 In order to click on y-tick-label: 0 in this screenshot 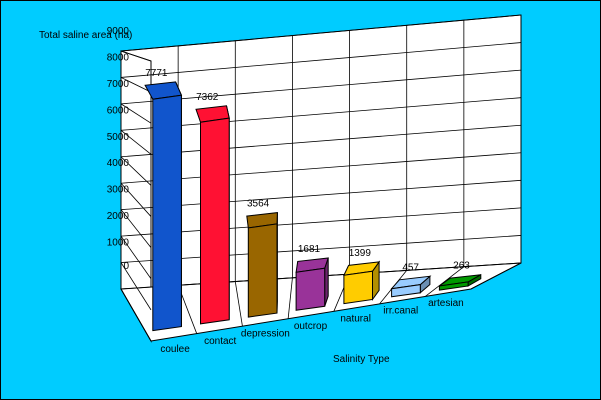, I will do `click(126, 266)`.